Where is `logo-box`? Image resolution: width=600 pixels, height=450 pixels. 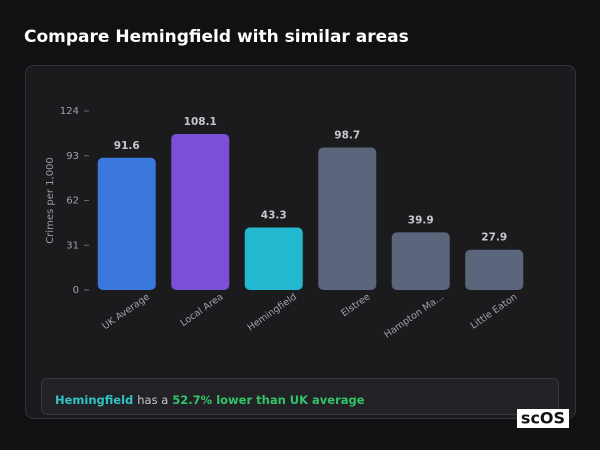
logo-box is located at coordinates (543, 418).